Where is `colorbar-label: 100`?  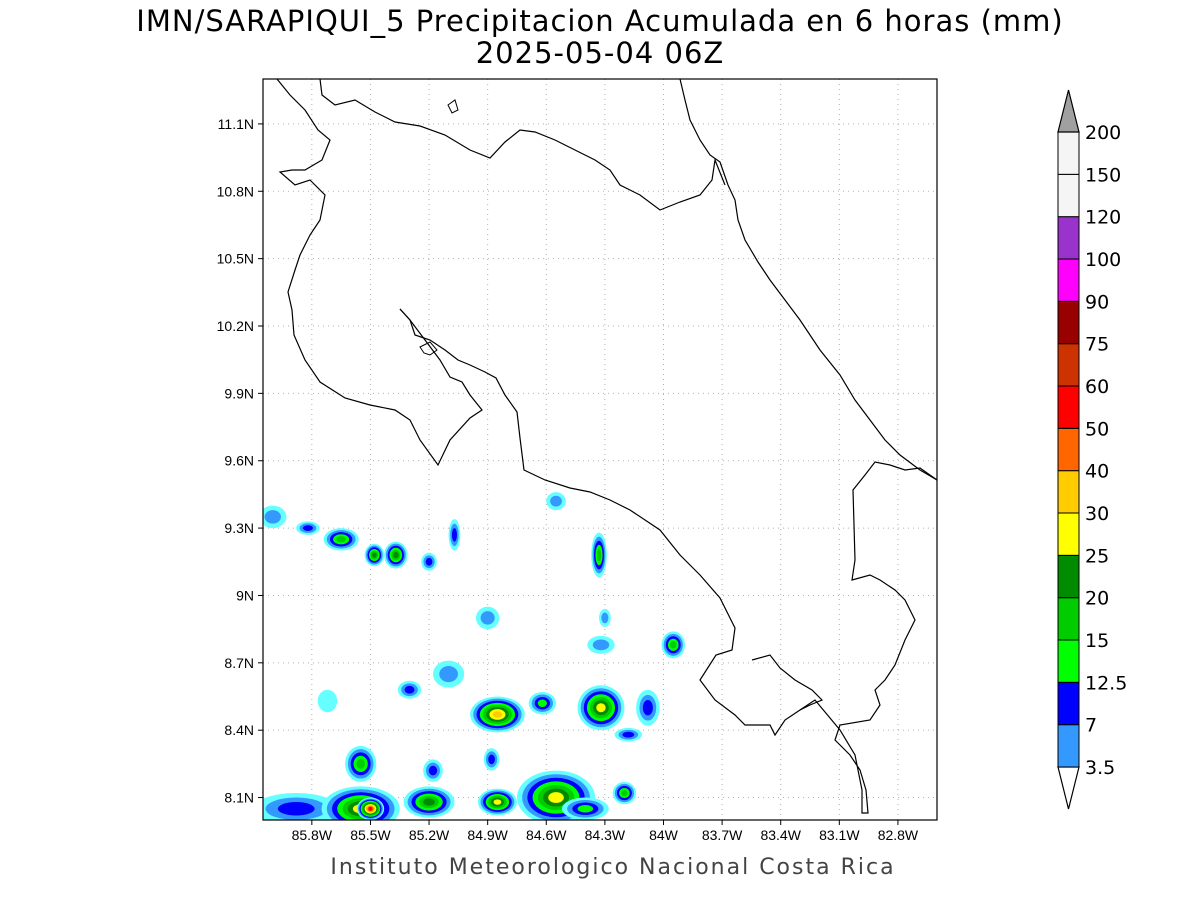
colorbar-label: 100 is located at coordinates (1103, 260).